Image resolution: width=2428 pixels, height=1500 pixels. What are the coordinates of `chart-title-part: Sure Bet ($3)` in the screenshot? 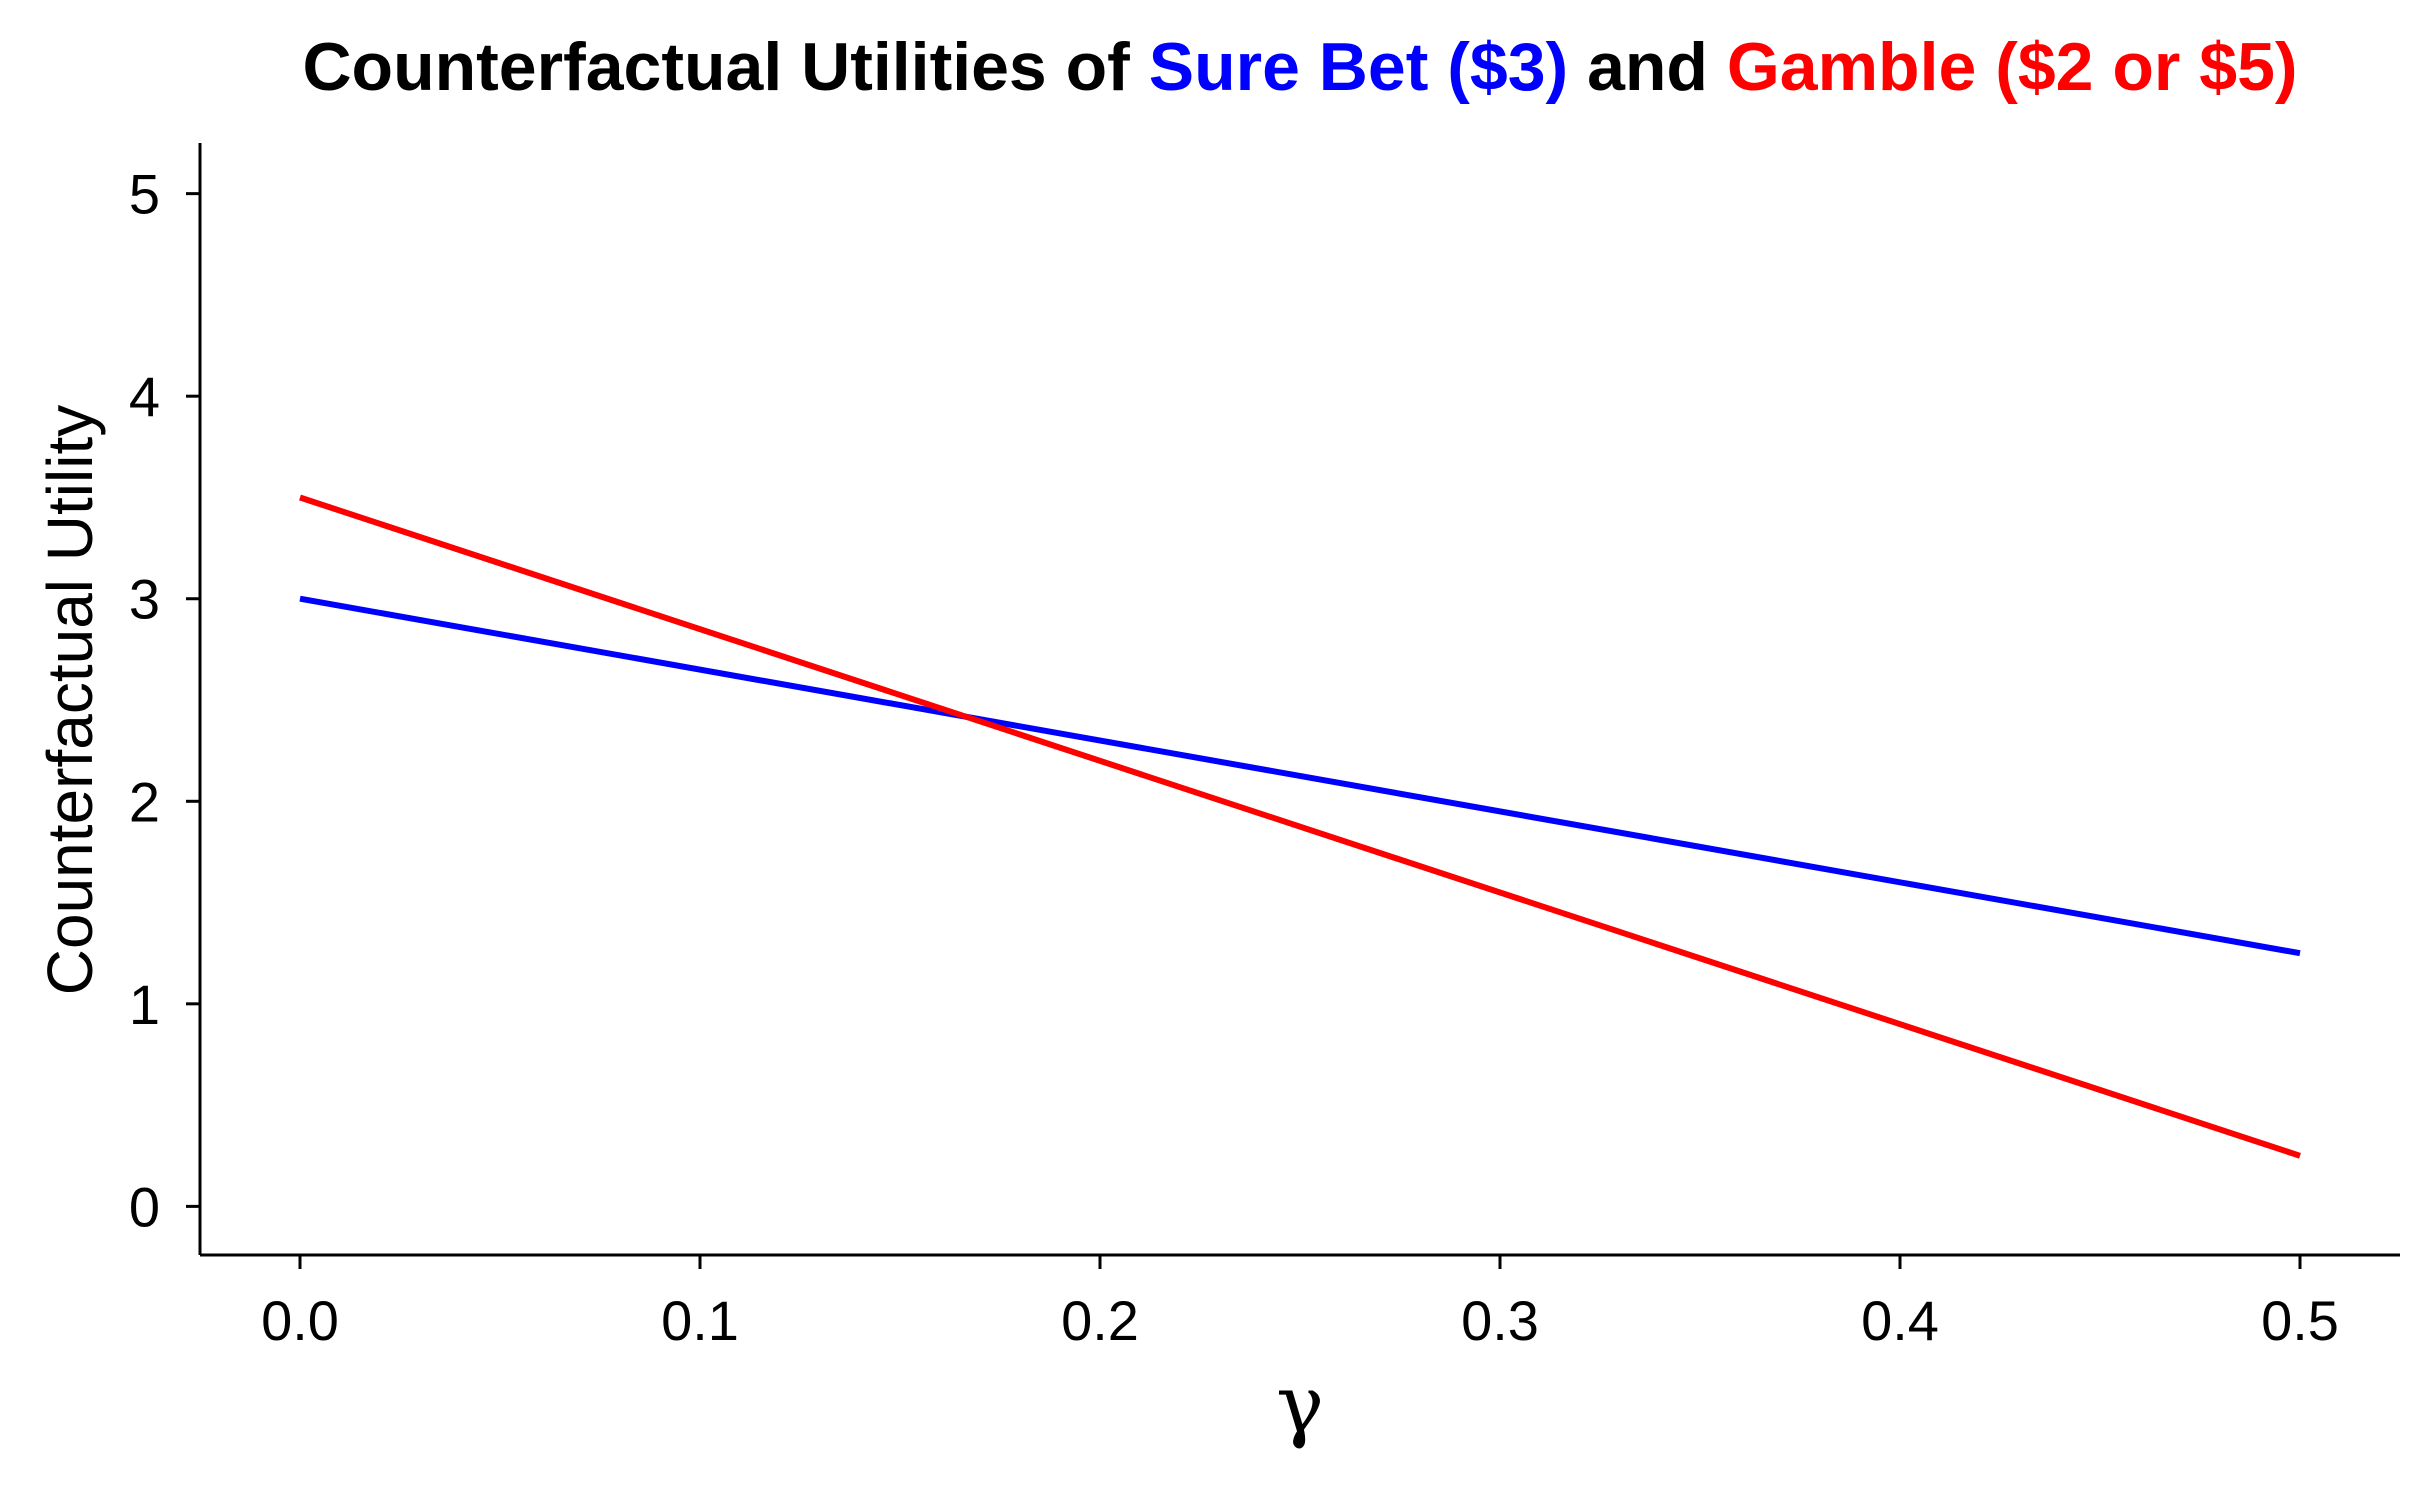 It's located at (1358, 67).